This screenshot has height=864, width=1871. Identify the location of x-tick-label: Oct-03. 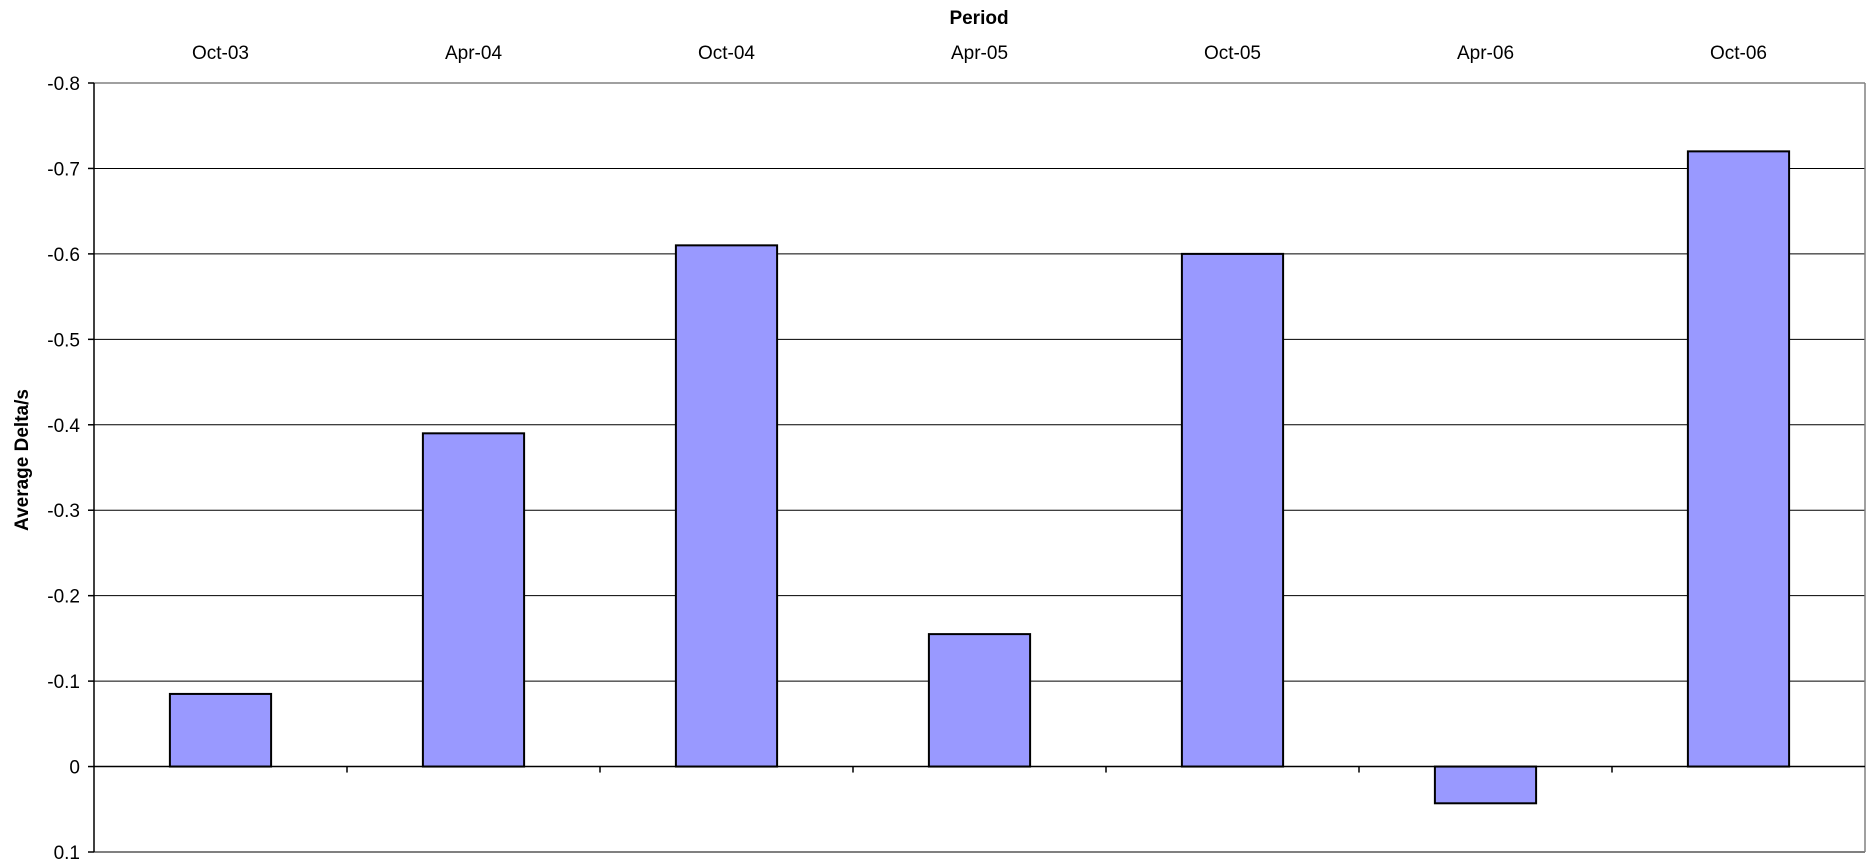
(220, 53).